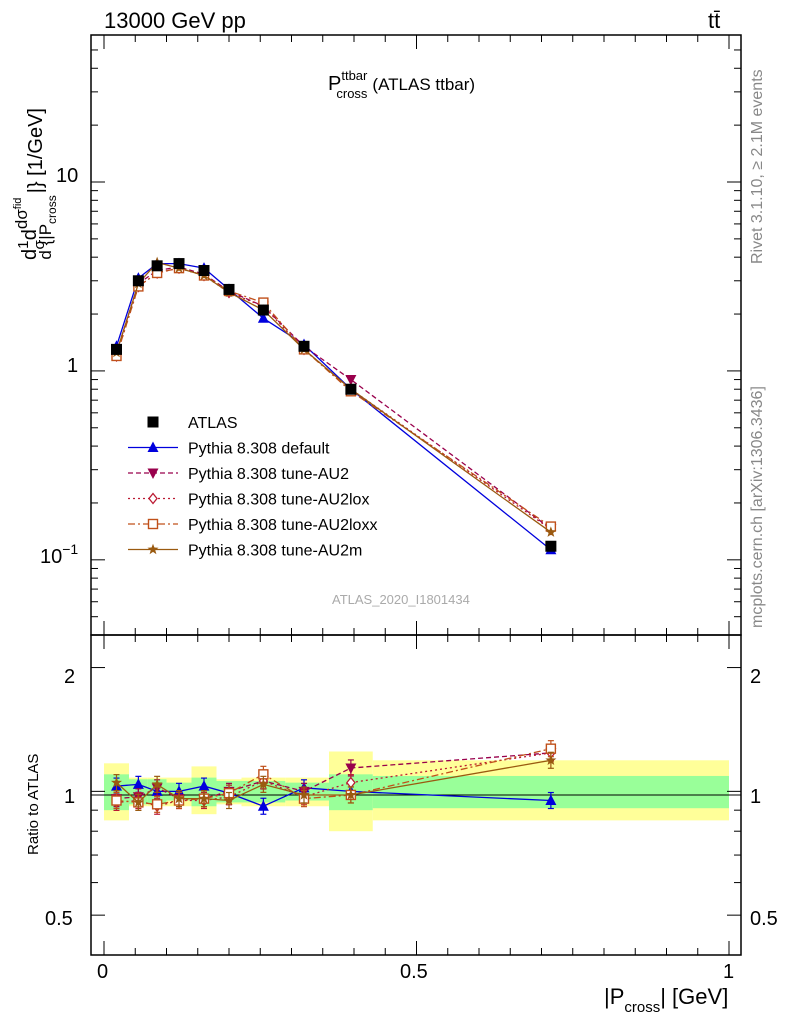 The width and height of the screenshot is (786, 1024). I want to click on legend-label-ATLAS: ATLAS, so click(213, 423).